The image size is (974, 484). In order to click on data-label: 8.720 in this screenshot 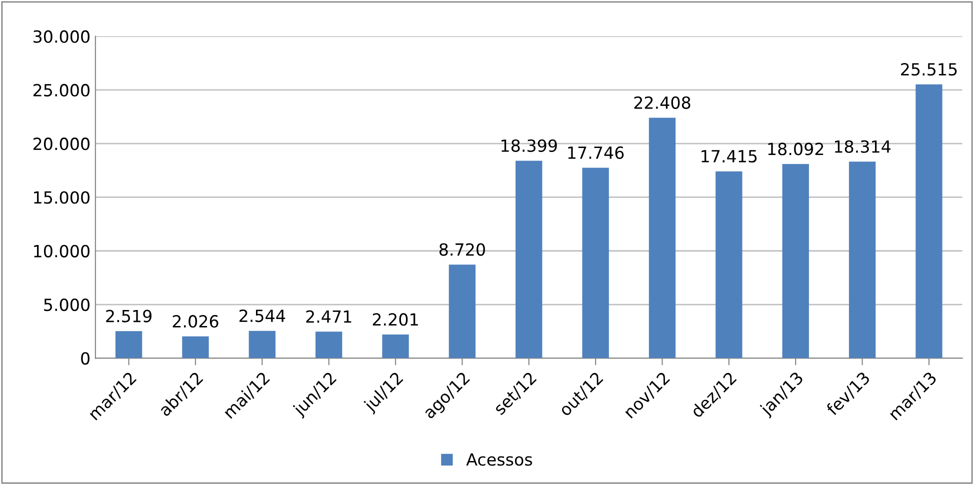, I will do `click(462, 249)`.